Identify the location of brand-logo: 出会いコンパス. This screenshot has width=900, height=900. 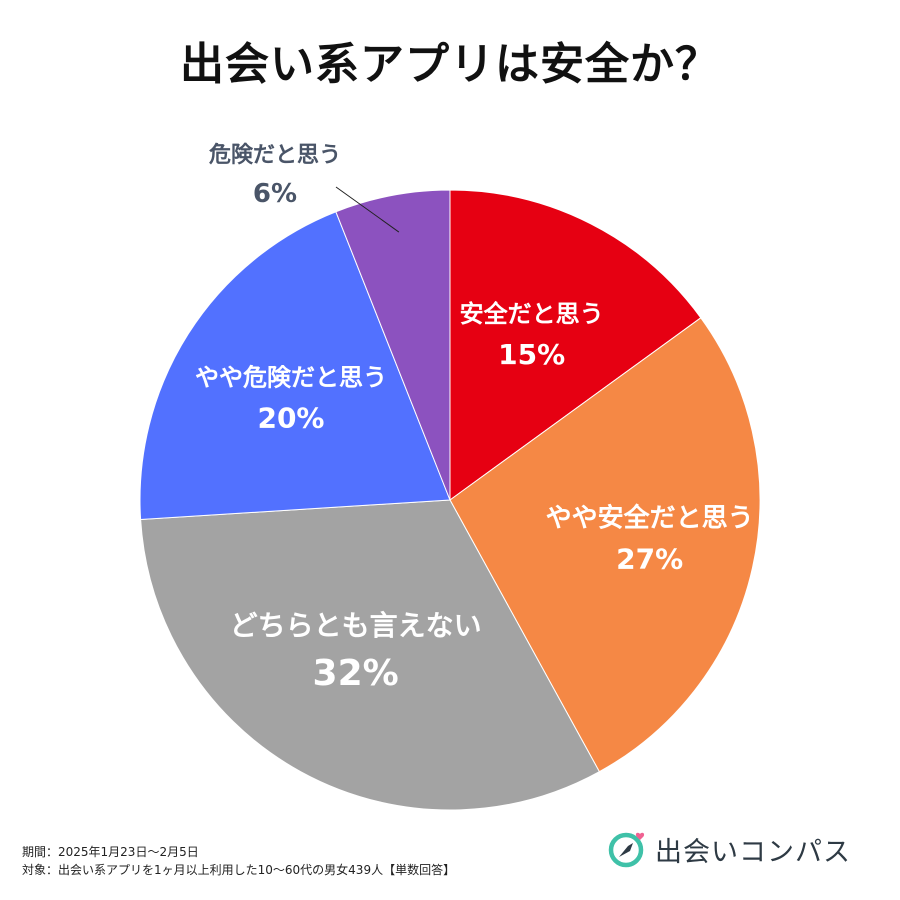
(729, 849).